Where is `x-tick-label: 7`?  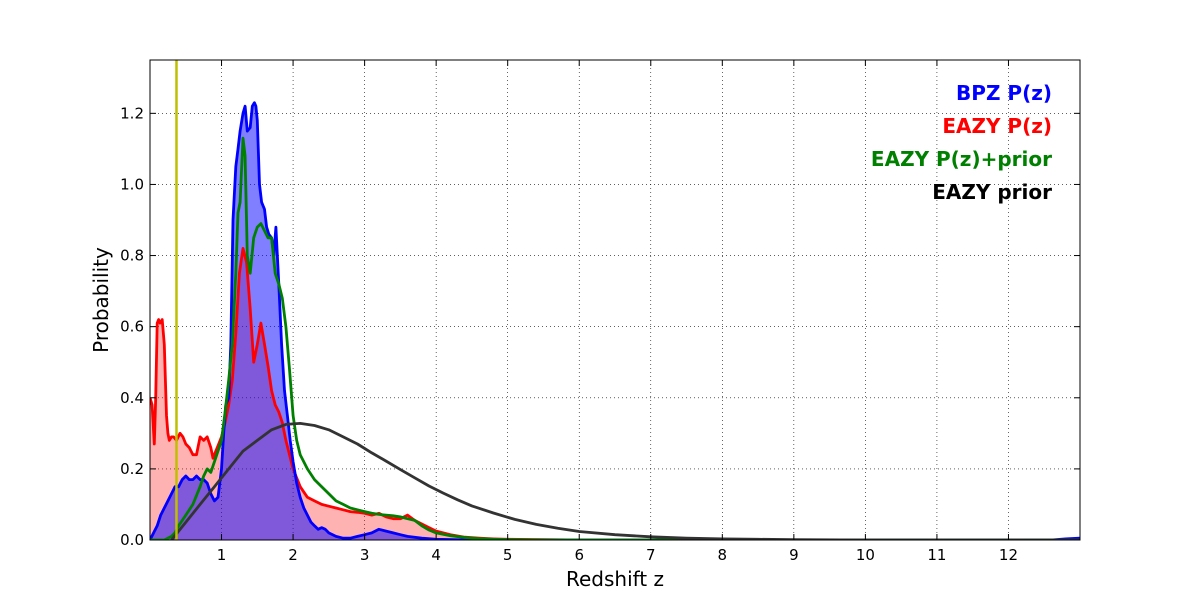 x-tick-label: 7 is located at coordinates (651, 555).